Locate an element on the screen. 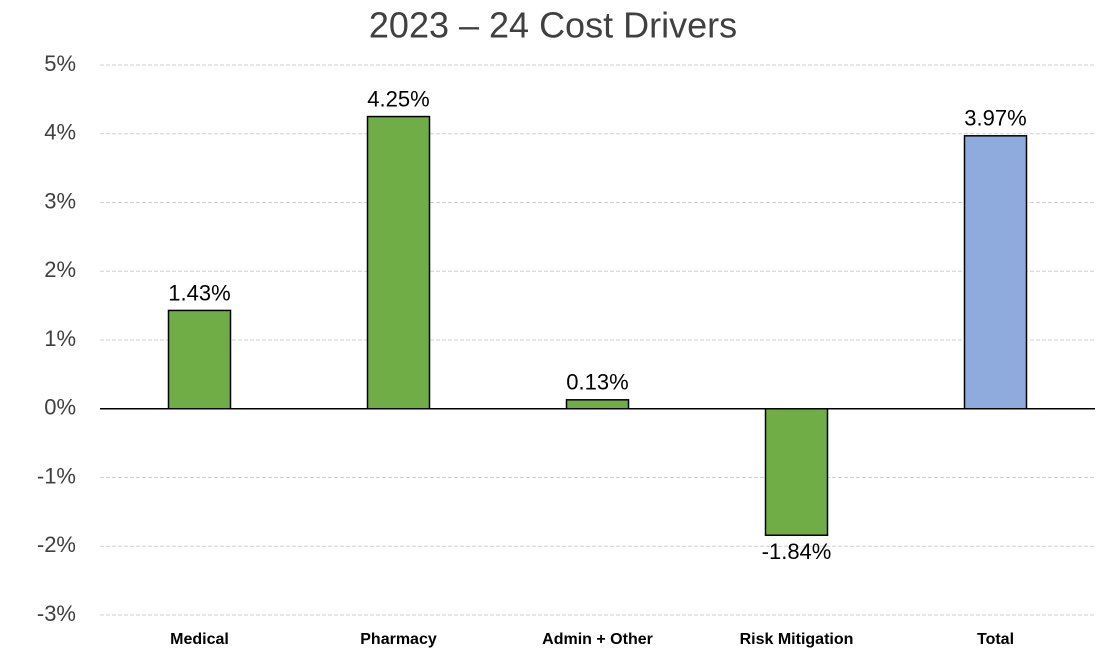 Image resolution: width=1102 pixels, height=656 pixels. data-label: 3.97% is located at coordinates (995, 118).